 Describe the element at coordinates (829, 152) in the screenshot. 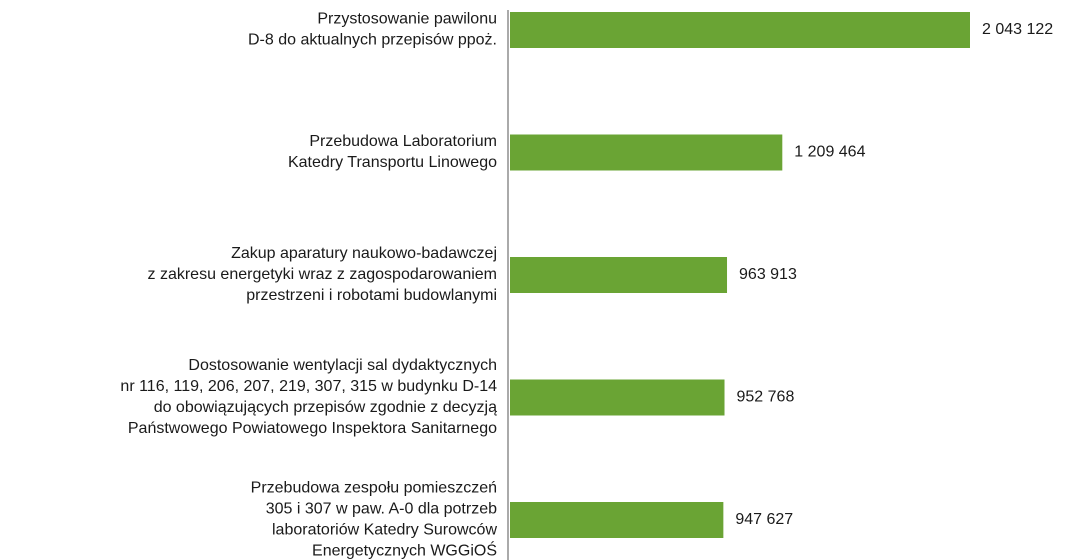

I see `value-label: 1 209 464` at that location.